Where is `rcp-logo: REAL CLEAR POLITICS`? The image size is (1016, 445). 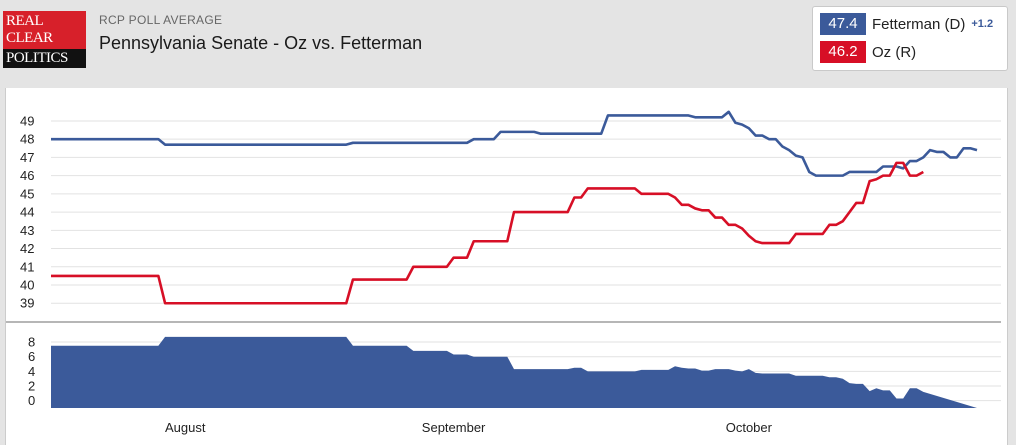 rcp-logo: REAL CLEAR POLITICS is located at coordinates (44, 39).